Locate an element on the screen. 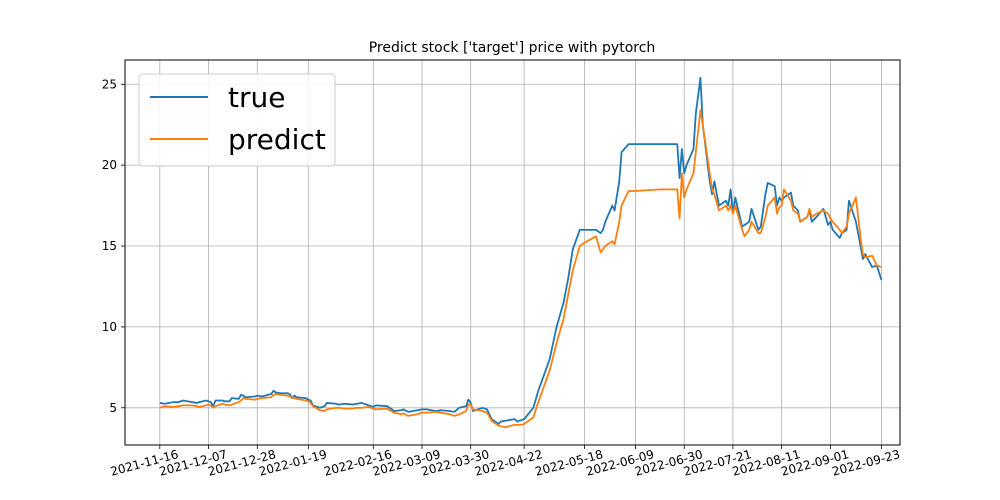 This screenshot has width=1000, height=500. y-tick-label: 10 is located at coordinates (109, 327).